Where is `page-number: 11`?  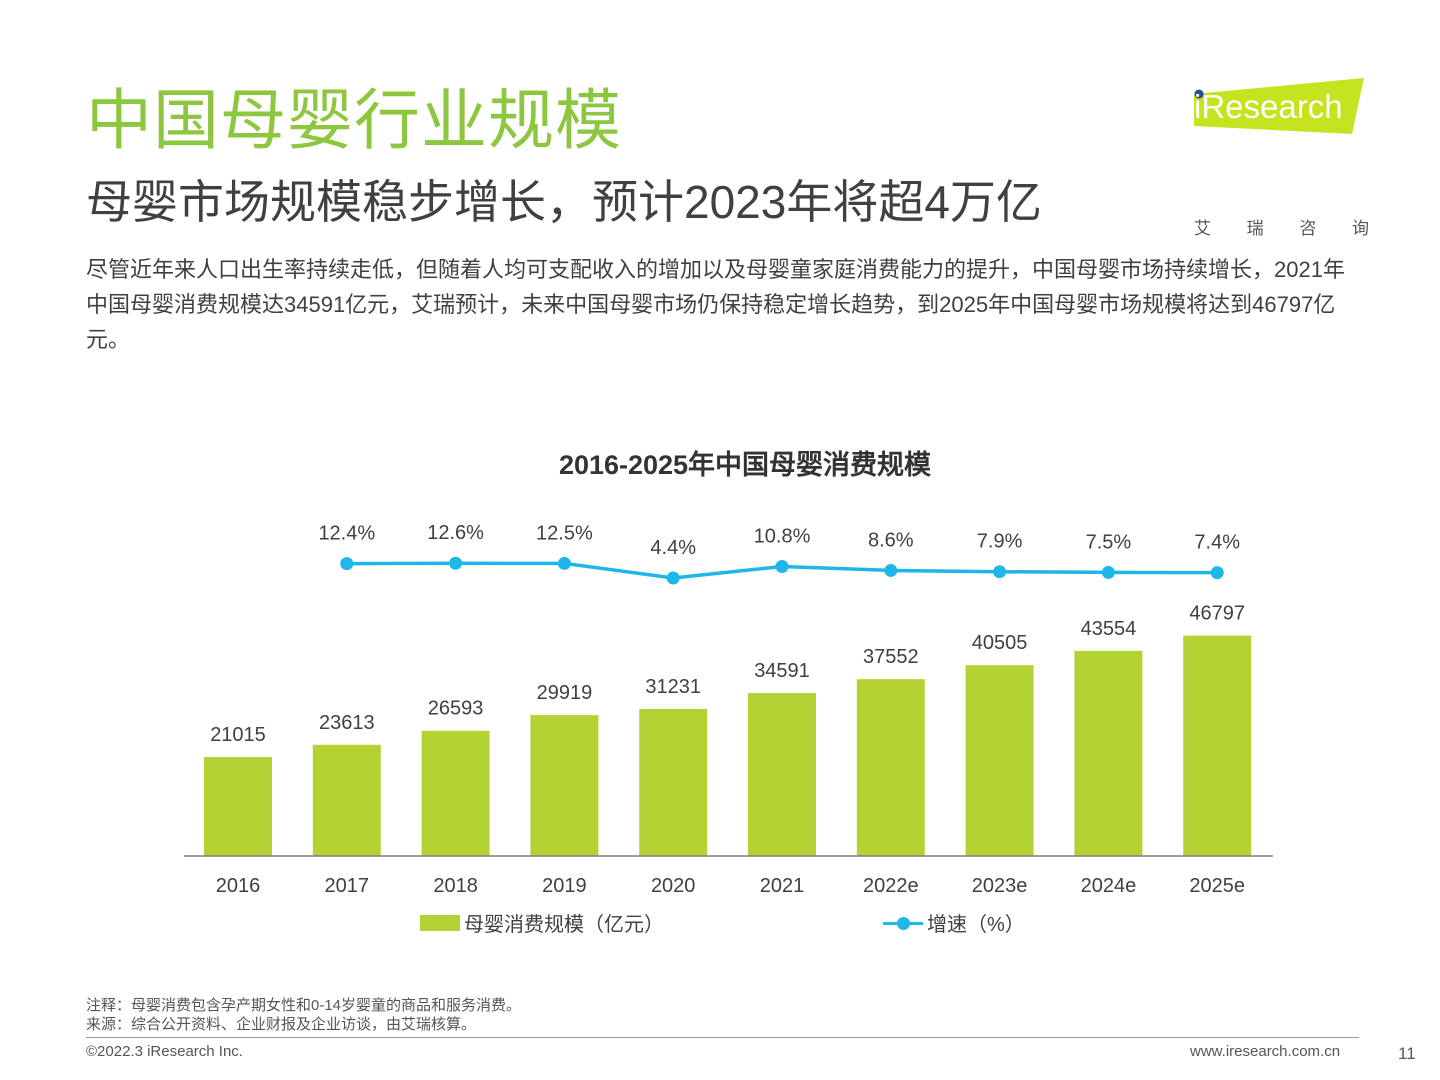
page-number: 11 is located at coordinates (1407, 1053).